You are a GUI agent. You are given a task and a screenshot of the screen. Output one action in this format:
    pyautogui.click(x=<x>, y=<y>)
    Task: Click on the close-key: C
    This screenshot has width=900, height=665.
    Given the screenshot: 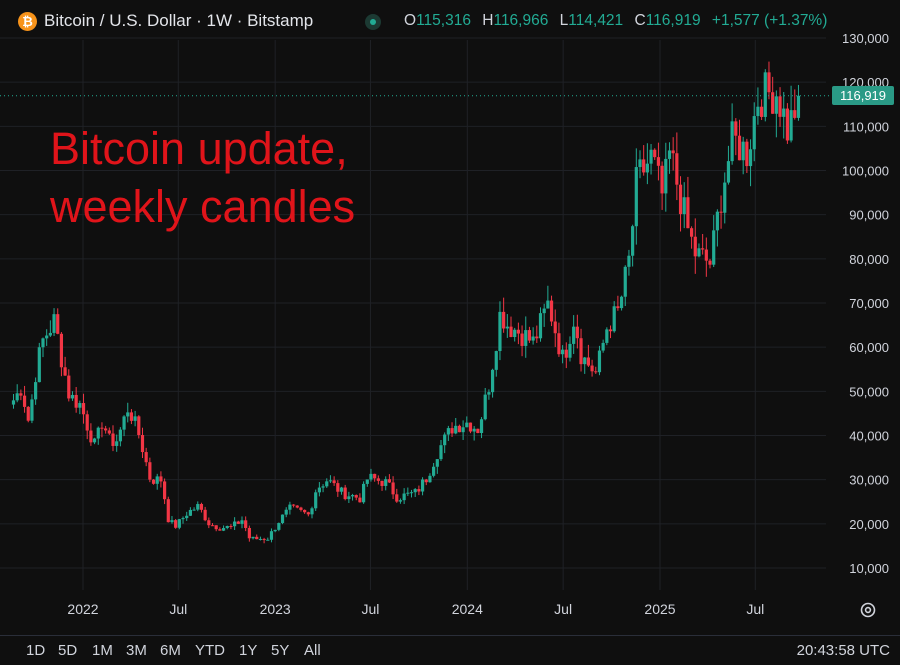 What is the action you would take?
    pyautogui.click(x=640, y=20)
    